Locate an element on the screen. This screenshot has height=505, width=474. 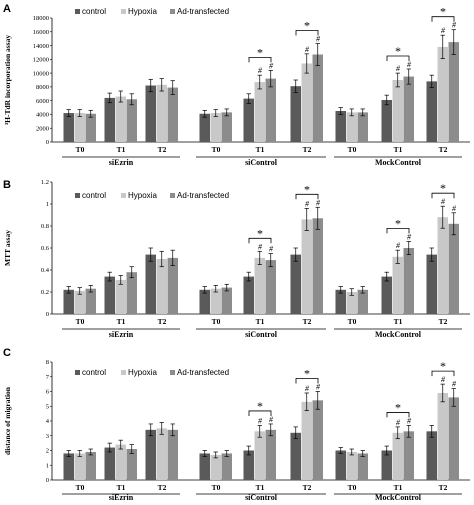
y-tick-label: 18000 is located at coordinates (41, 18).